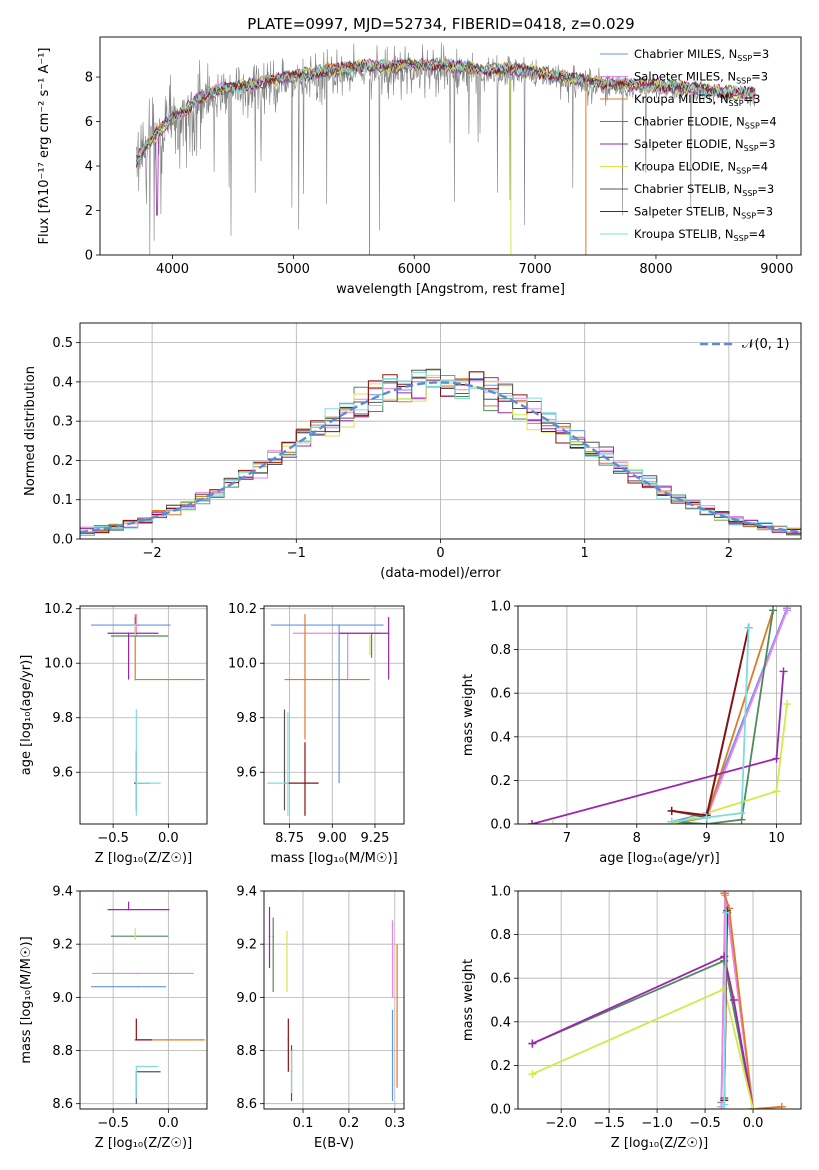 The height and width of the screenshot is (1170, 819). What do you see at coordinates (62, 998) in the screenshot?
I see `y-tick-label: 9.0` at bounding box center [62, 998].